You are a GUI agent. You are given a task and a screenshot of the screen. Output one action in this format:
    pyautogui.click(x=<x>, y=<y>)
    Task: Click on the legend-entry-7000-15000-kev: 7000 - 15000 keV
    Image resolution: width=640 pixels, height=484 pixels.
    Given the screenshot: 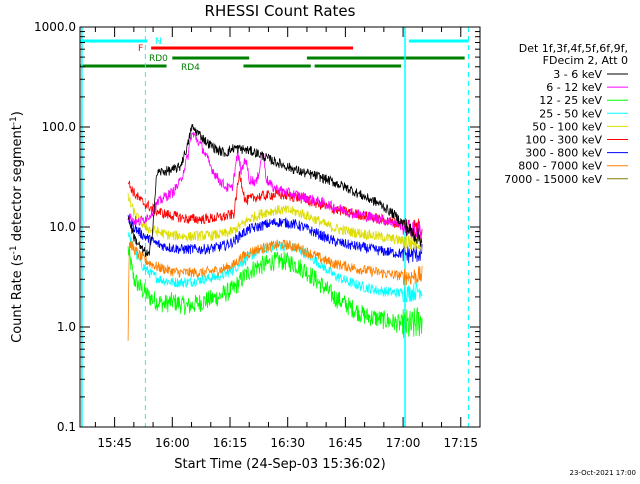 What is the action you would take?
    pyautogui.click(x=553, y=179)
    